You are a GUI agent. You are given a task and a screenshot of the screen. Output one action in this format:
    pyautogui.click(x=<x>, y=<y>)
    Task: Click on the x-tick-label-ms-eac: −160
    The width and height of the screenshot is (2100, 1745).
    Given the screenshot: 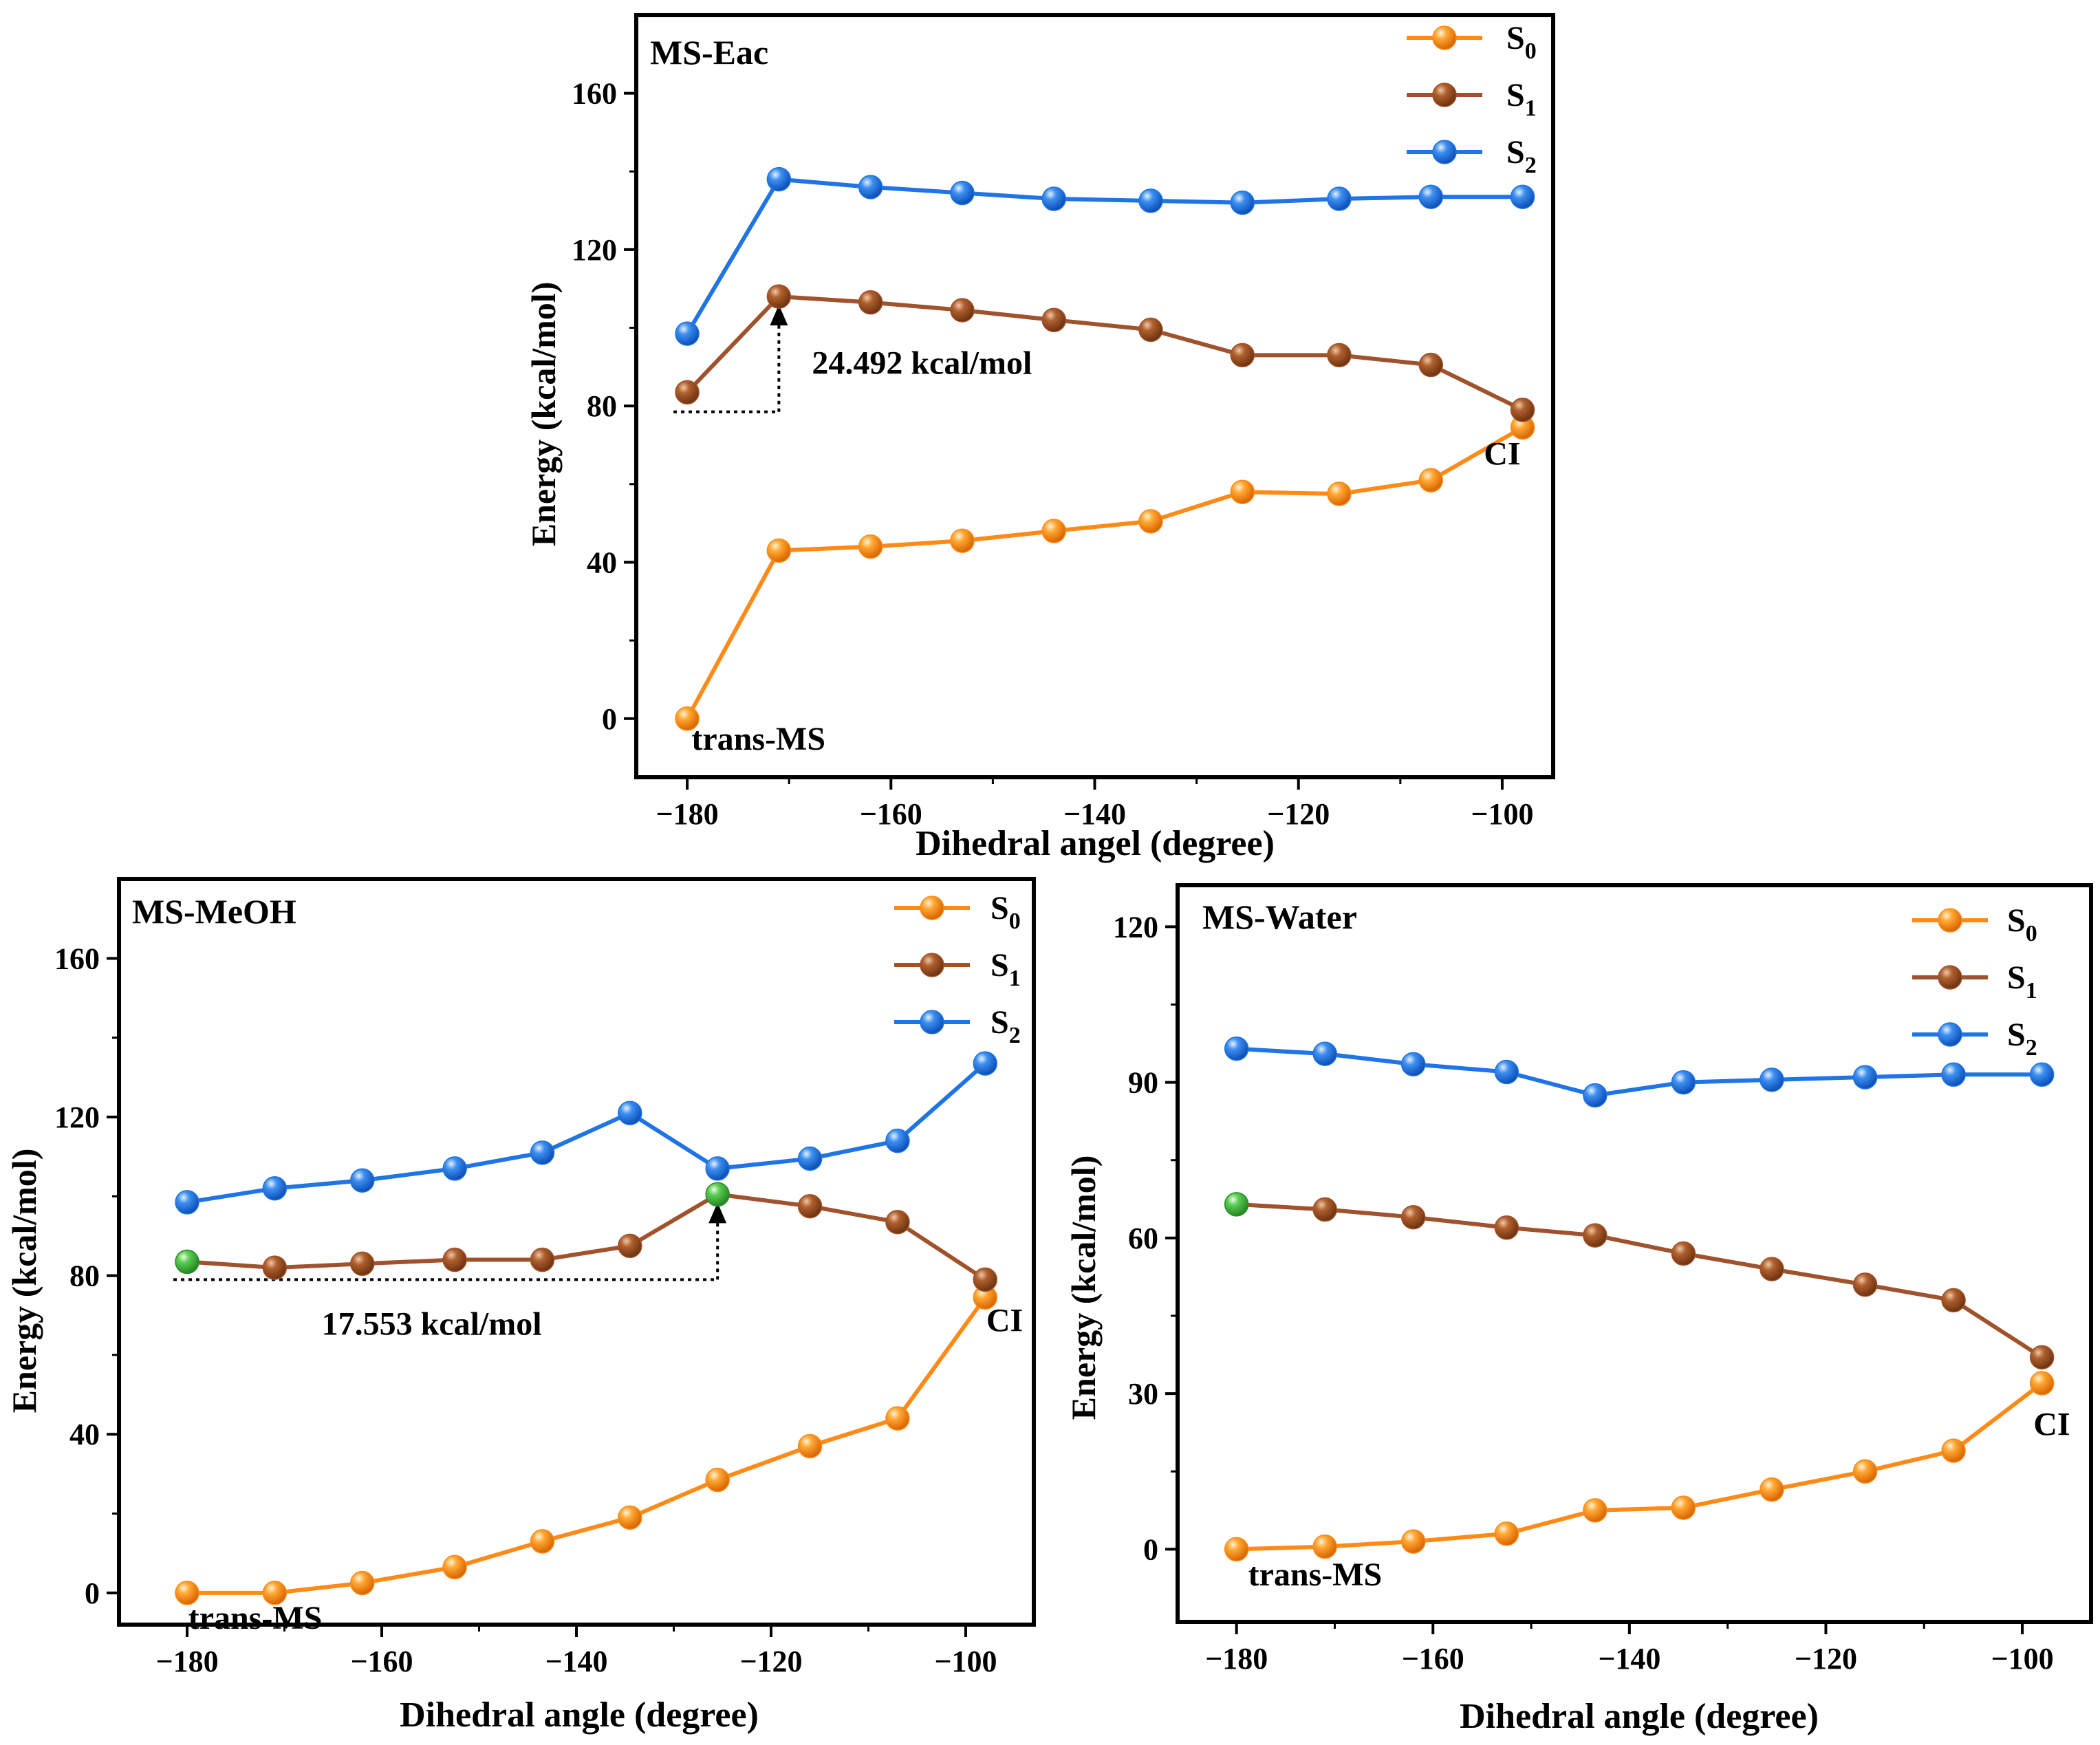 What is the action you would take?
    pyautogui.click(x=891, y=814)
    